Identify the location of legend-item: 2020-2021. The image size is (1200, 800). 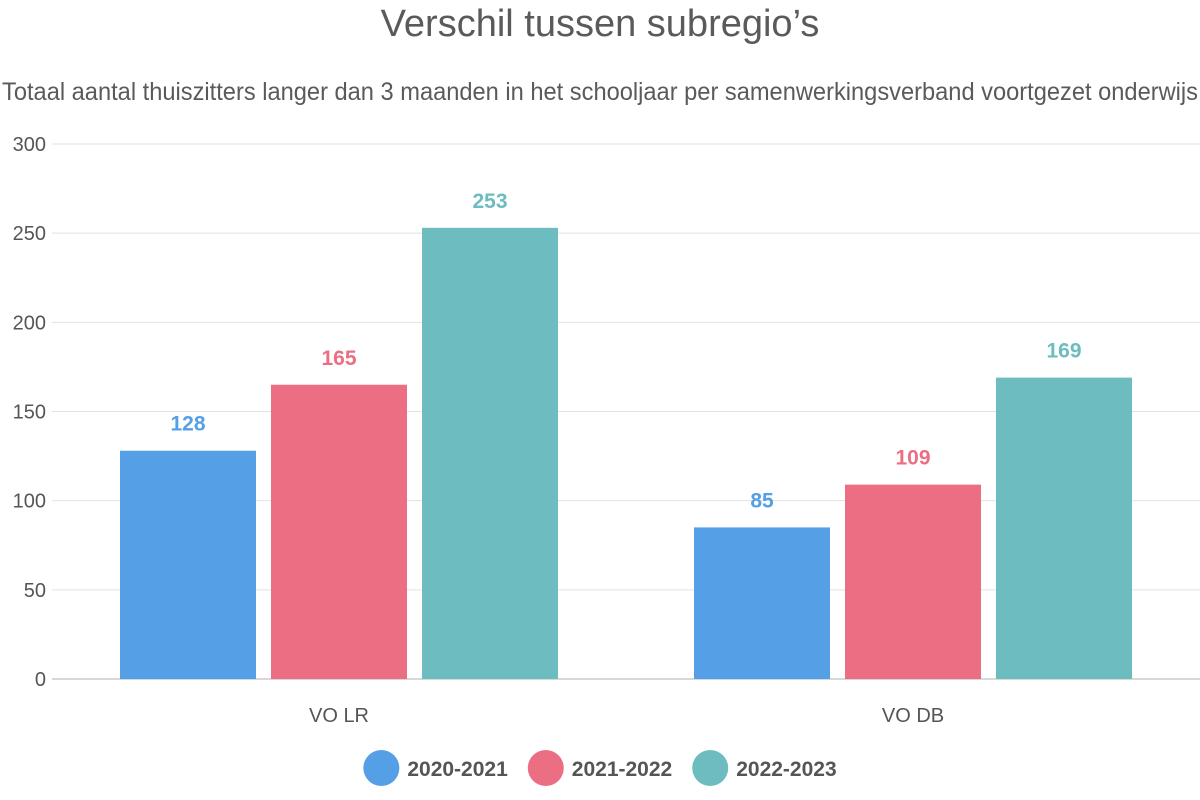
(435, 768).